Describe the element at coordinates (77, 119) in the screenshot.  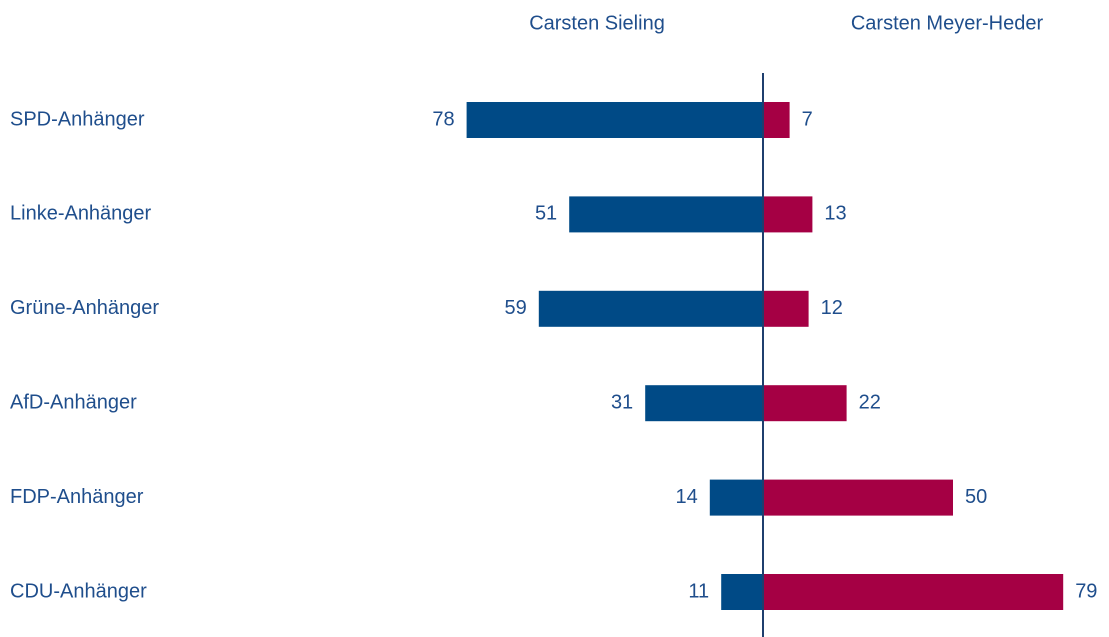
I see `category-label: SPD-Anhänger` at that location.